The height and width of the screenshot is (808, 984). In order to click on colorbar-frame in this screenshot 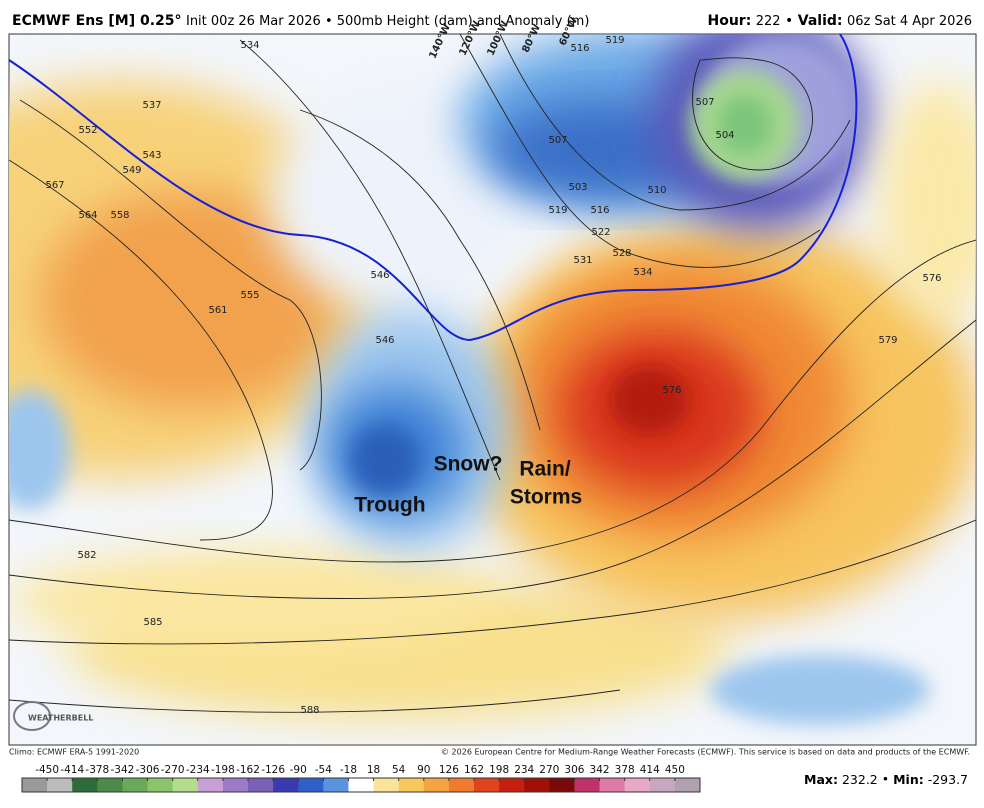, I will do `click(361, 785)`.